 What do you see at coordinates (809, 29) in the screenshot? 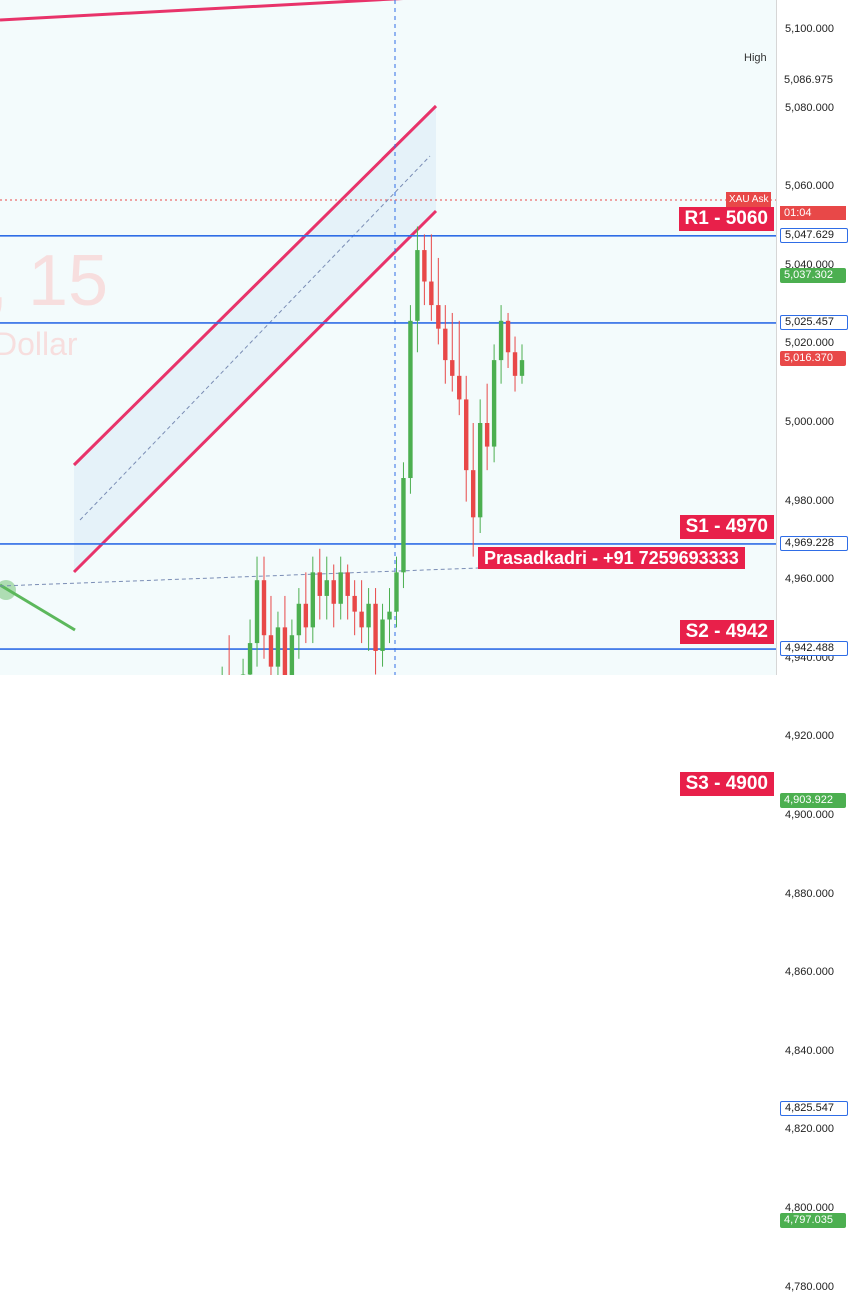
I see `price-tick-label: 5,100.000` at bounding box center [809, 29].